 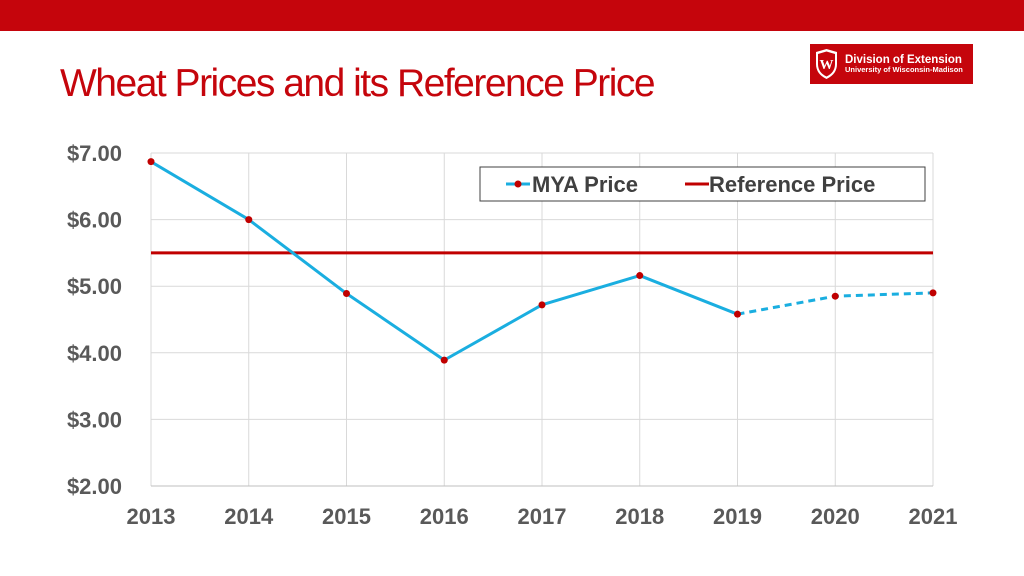 What do you see at coordinates (94, 353) in the screenshot?
I see `y-tick-label: $4.00` at bounding box center [94, 353].